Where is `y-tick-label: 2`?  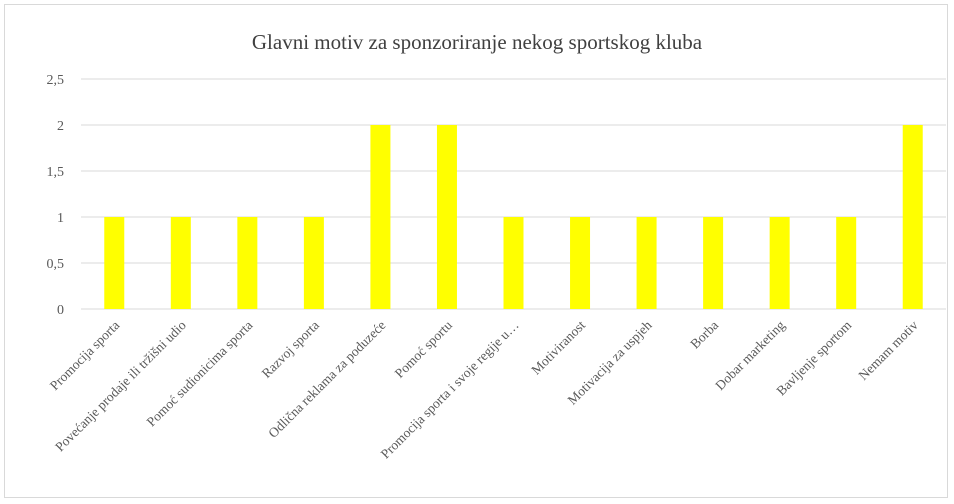 y-tick-label: 2 is located at coordinates (60, 126).